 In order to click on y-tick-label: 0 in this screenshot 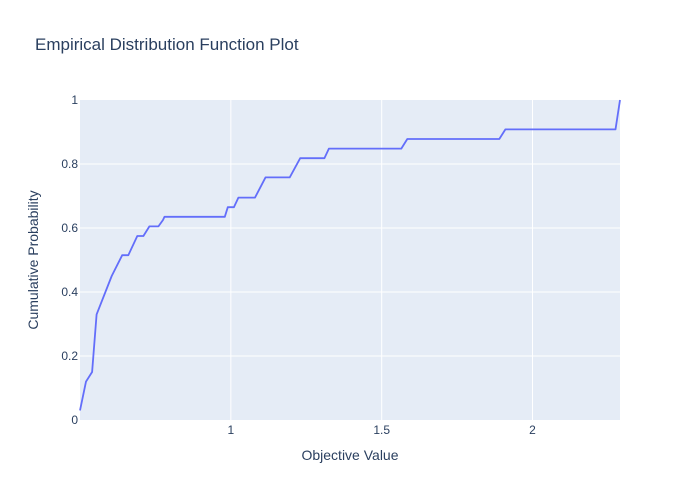, I will do `click(74, 420)`.